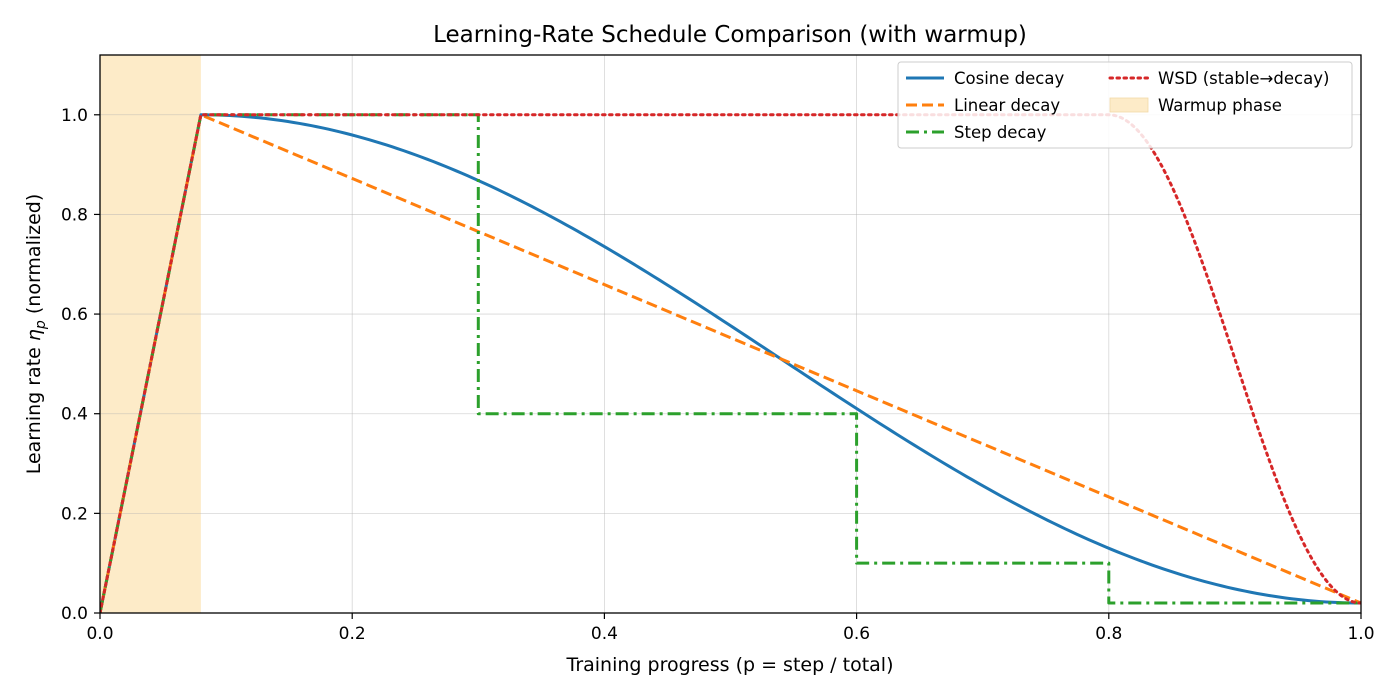 The width and height of the screenshot is (1400, 700). What do you see at coordinates (34, 257) in the screenshot?
I see `y-axis-label-suffix: (normalized)` at bounding box center [34, 257].